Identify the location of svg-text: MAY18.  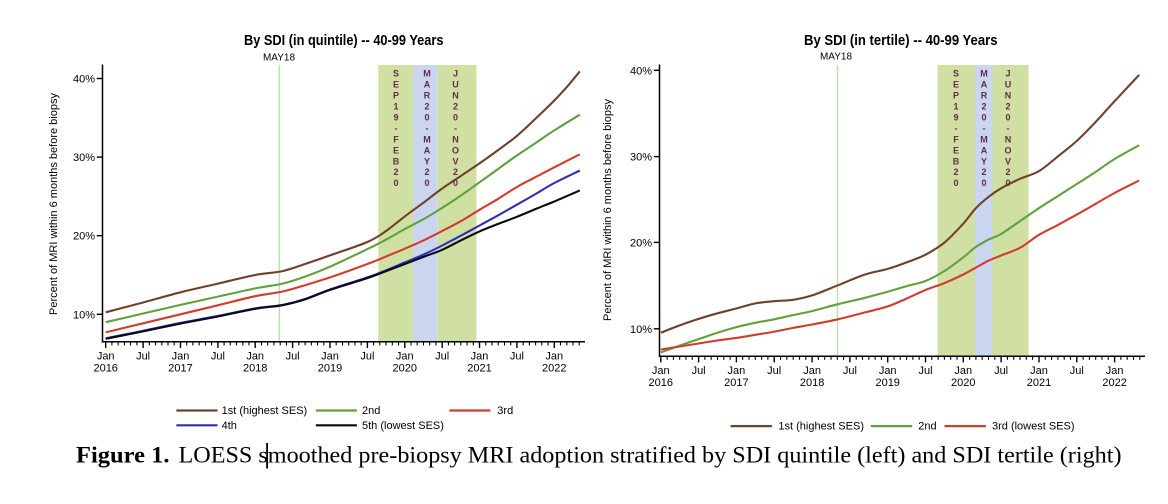
(279, 58).